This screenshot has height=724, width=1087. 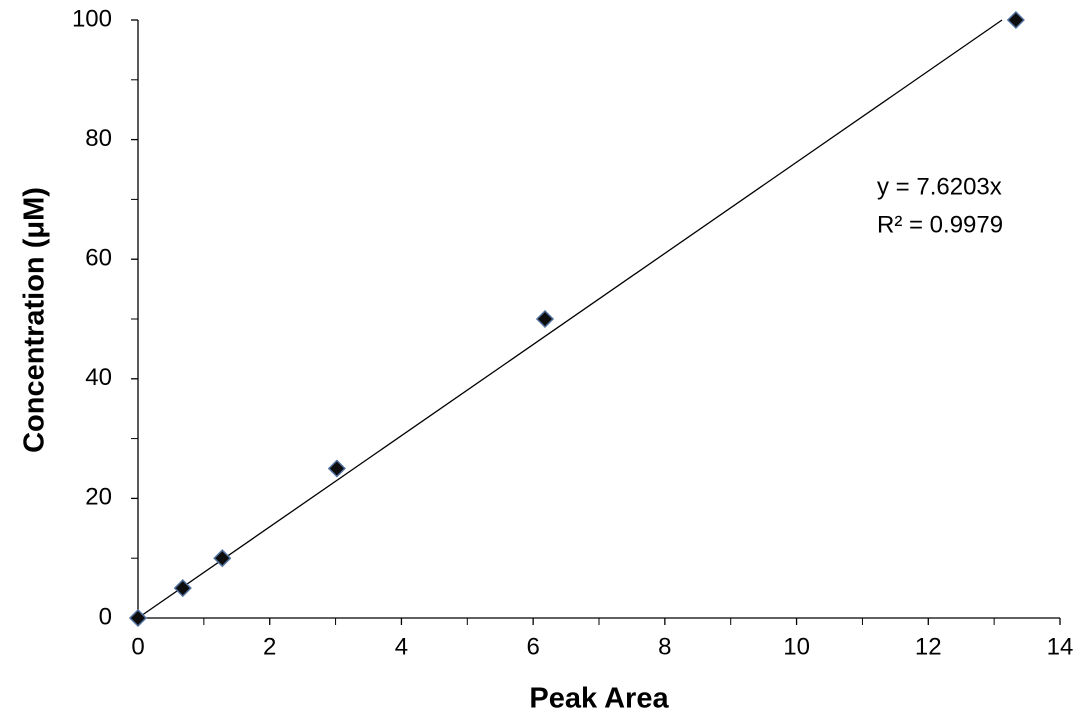 I want to click on x-tick-label: 6, so click(x=532, y=646).